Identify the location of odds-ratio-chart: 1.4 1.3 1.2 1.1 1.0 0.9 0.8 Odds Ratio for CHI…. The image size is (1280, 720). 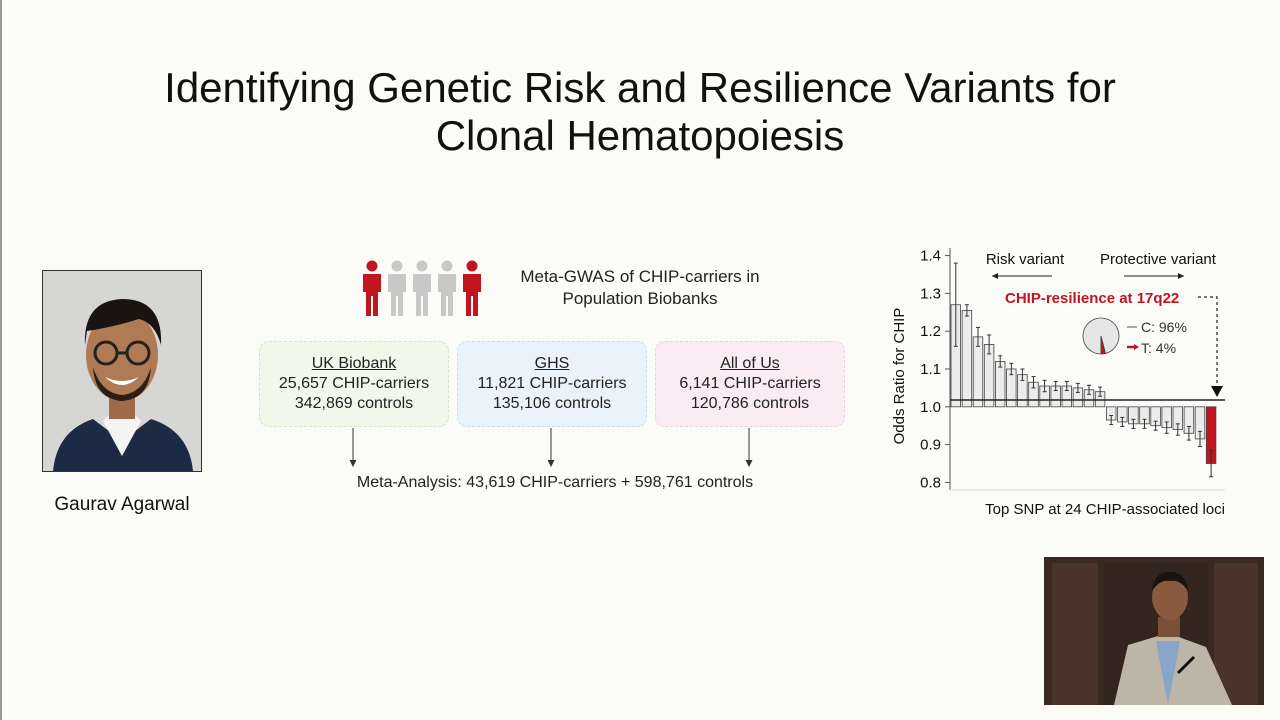
(1060, 385).